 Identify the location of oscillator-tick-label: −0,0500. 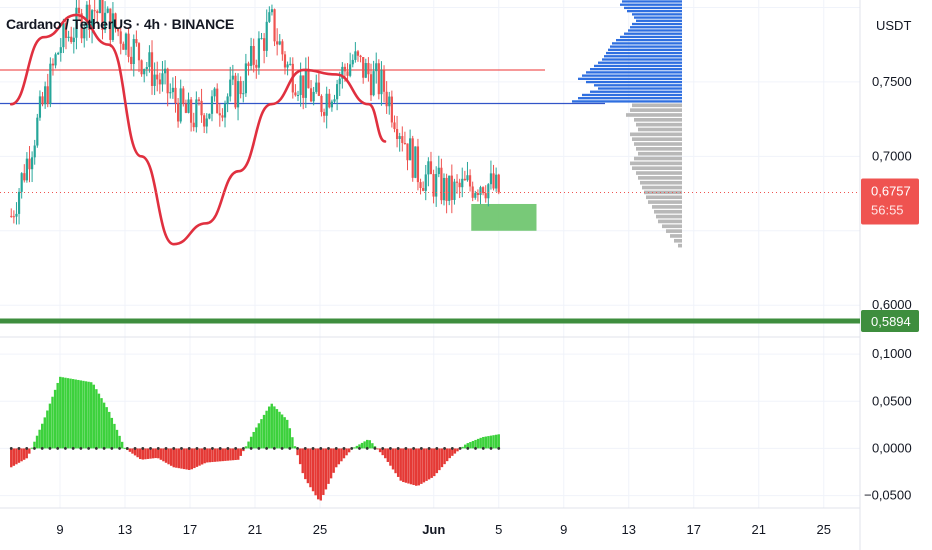
(887, 495).